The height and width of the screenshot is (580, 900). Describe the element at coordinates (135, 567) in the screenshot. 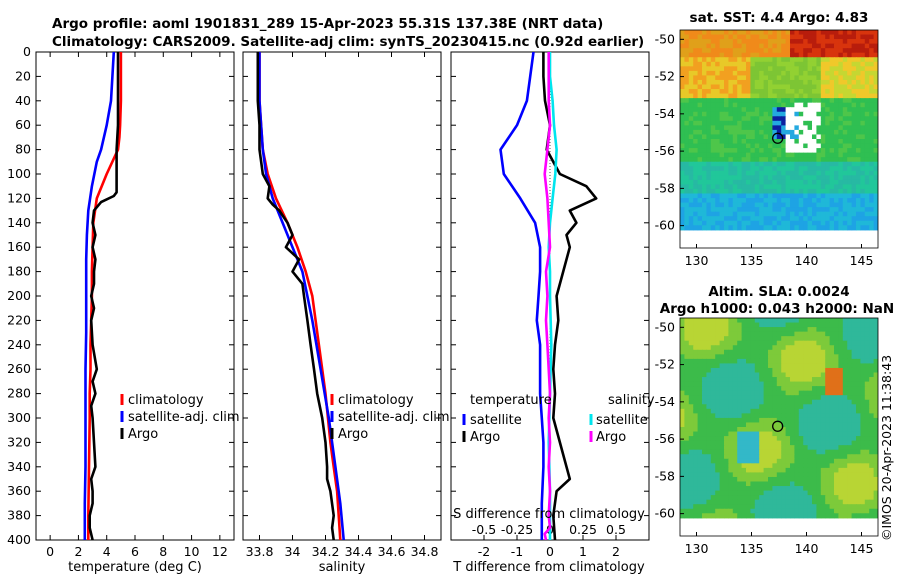

I see `temperature-xlabel: temperature (deg C)` at that location.